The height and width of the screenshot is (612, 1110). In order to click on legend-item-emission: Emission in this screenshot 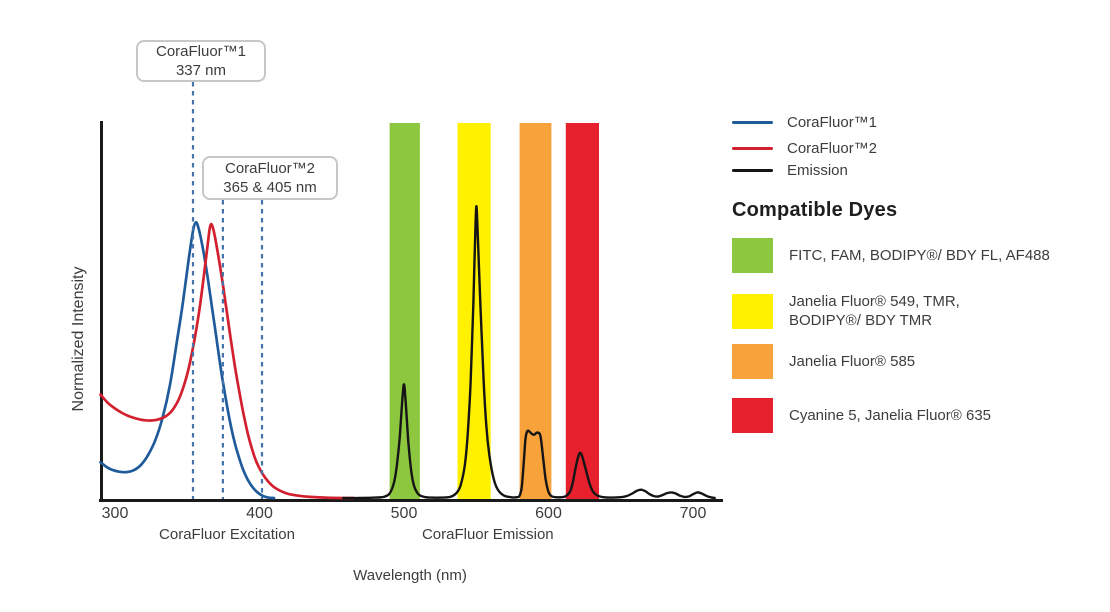, I will do `click(804, 170)`.